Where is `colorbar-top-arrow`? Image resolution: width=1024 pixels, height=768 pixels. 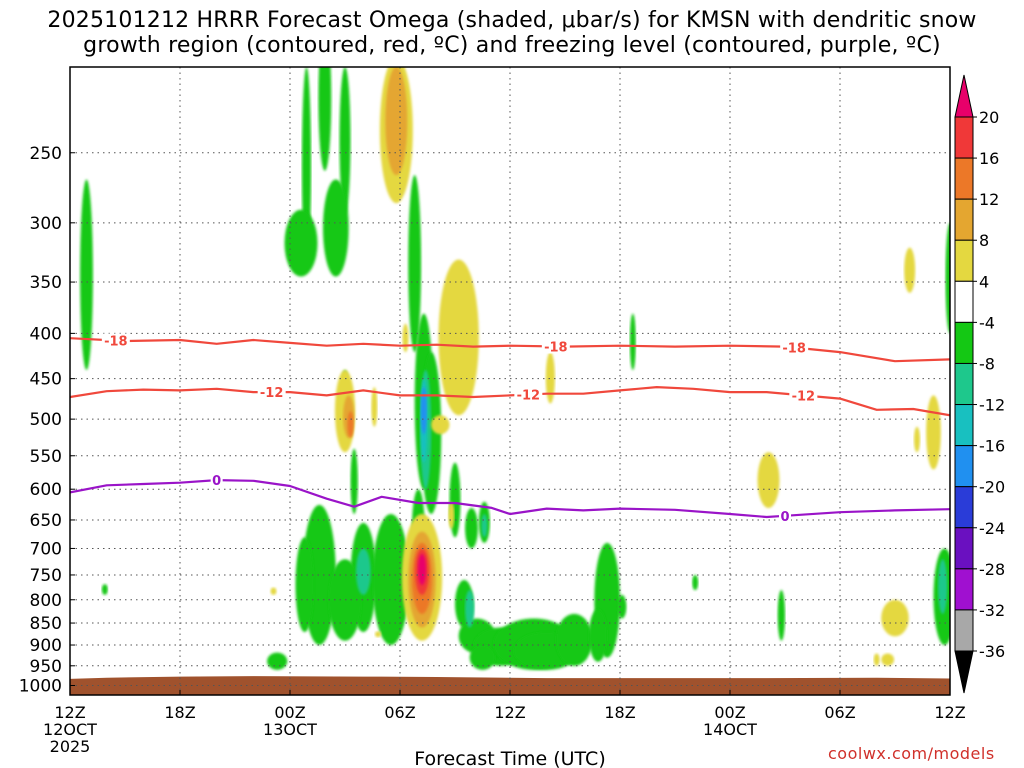
colorbar-top-arrow is located at coordinates (964, 96).